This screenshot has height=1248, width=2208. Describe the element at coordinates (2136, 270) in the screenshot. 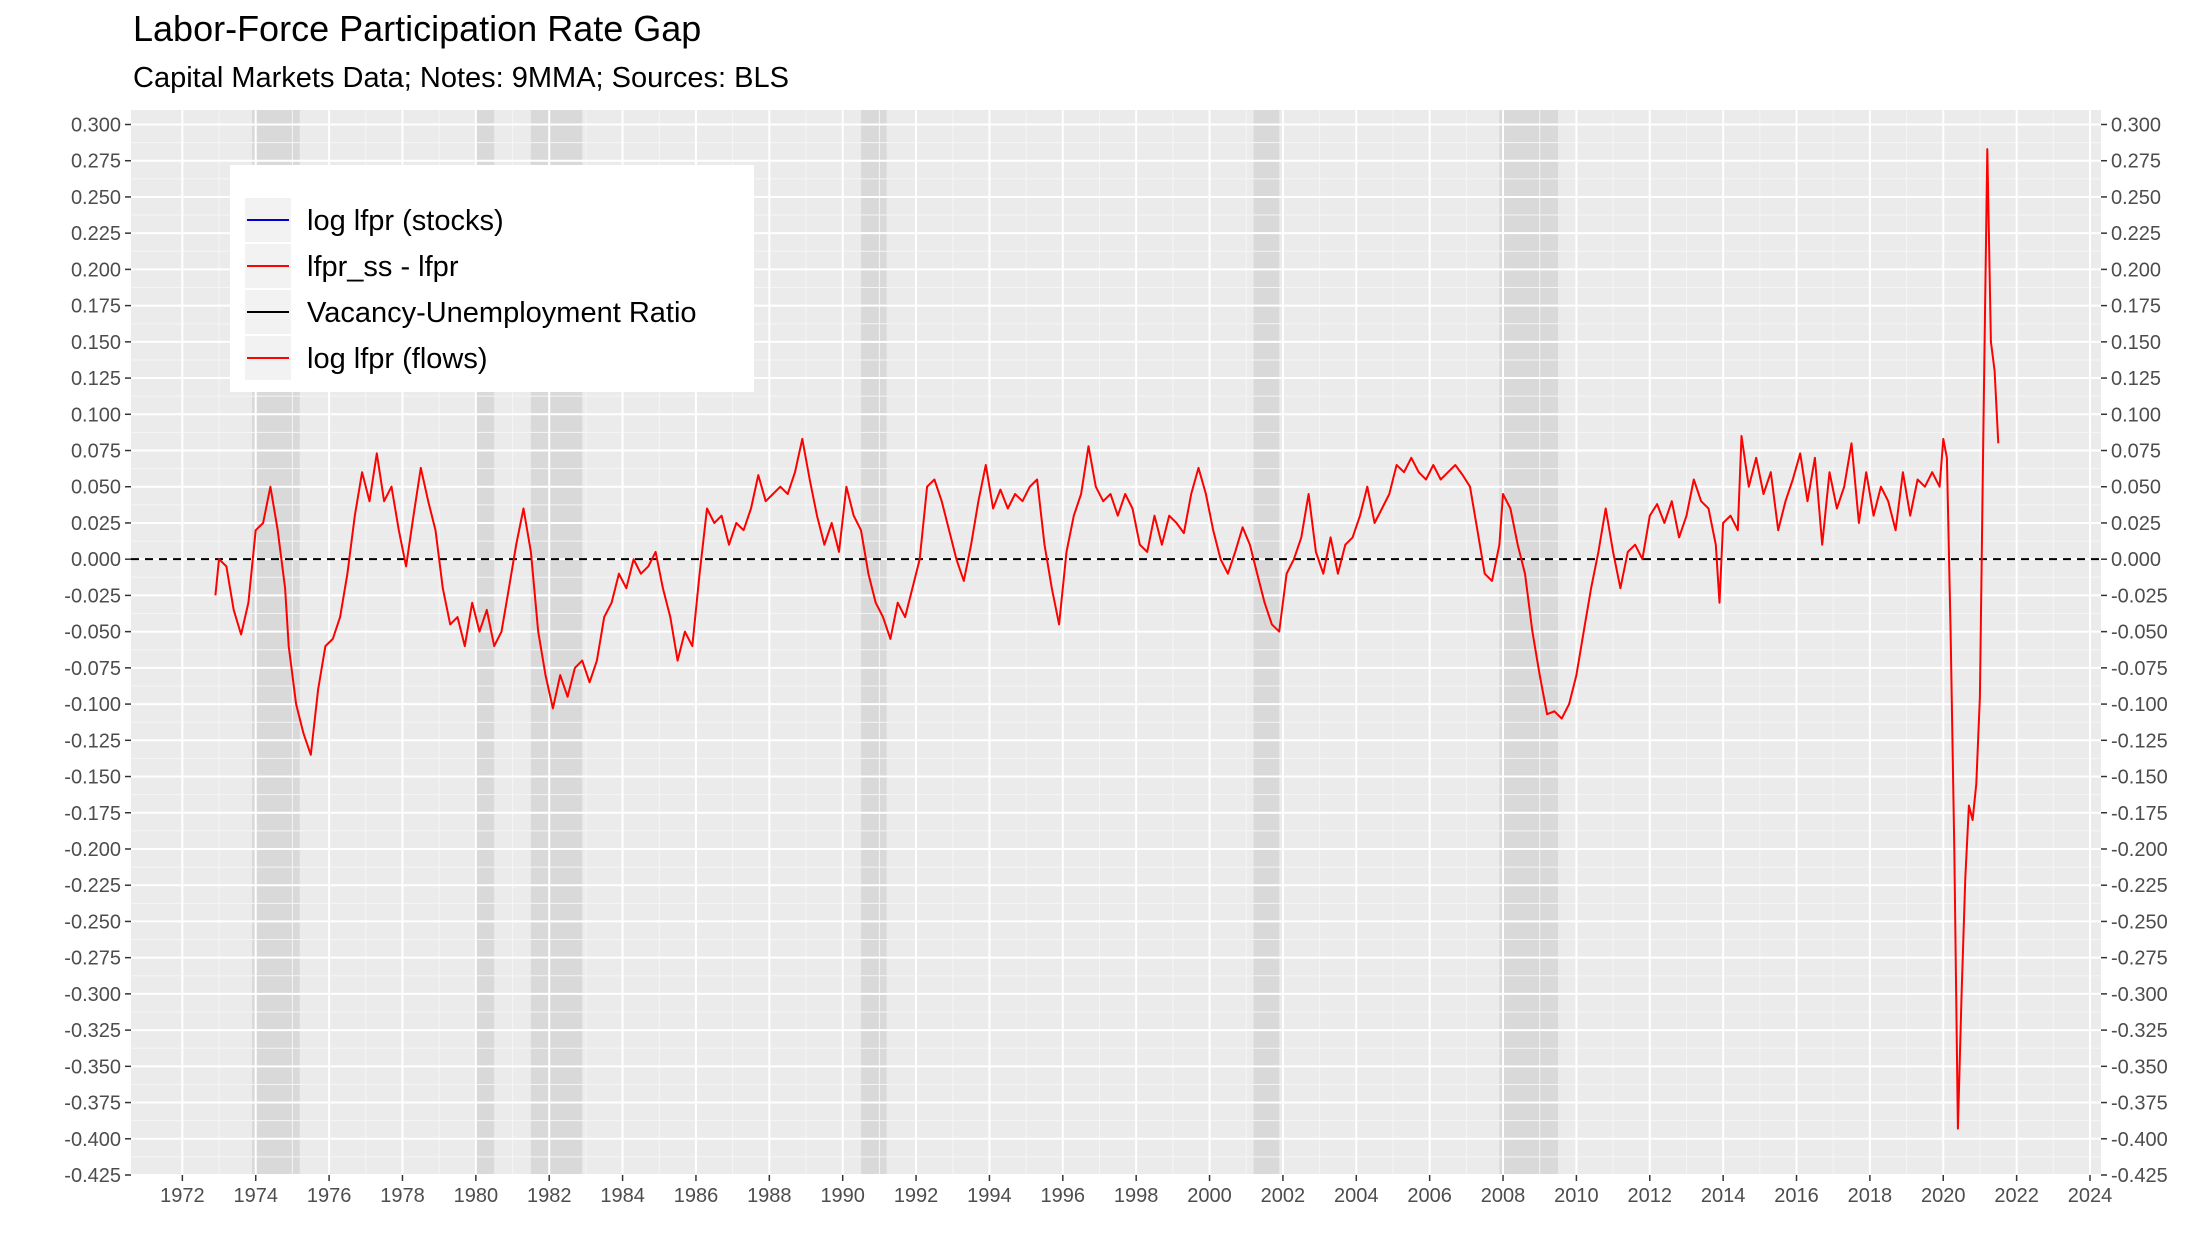

I see `y-tick-label-right: 0.200` at that location.